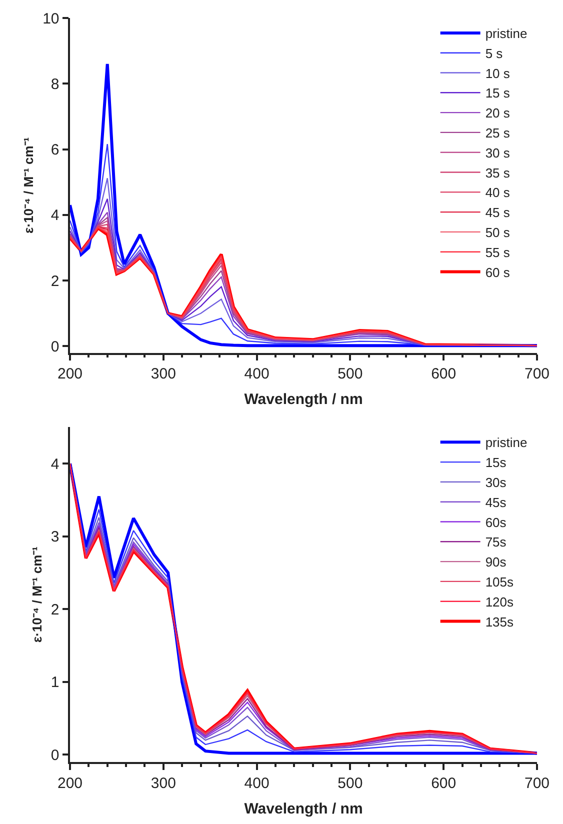 Image resolution: width=563 pixels, height=824 pixels. Describe the element at coordinates (55, 84) in the screenshot. I see `y-tick-label: 8` at that location.